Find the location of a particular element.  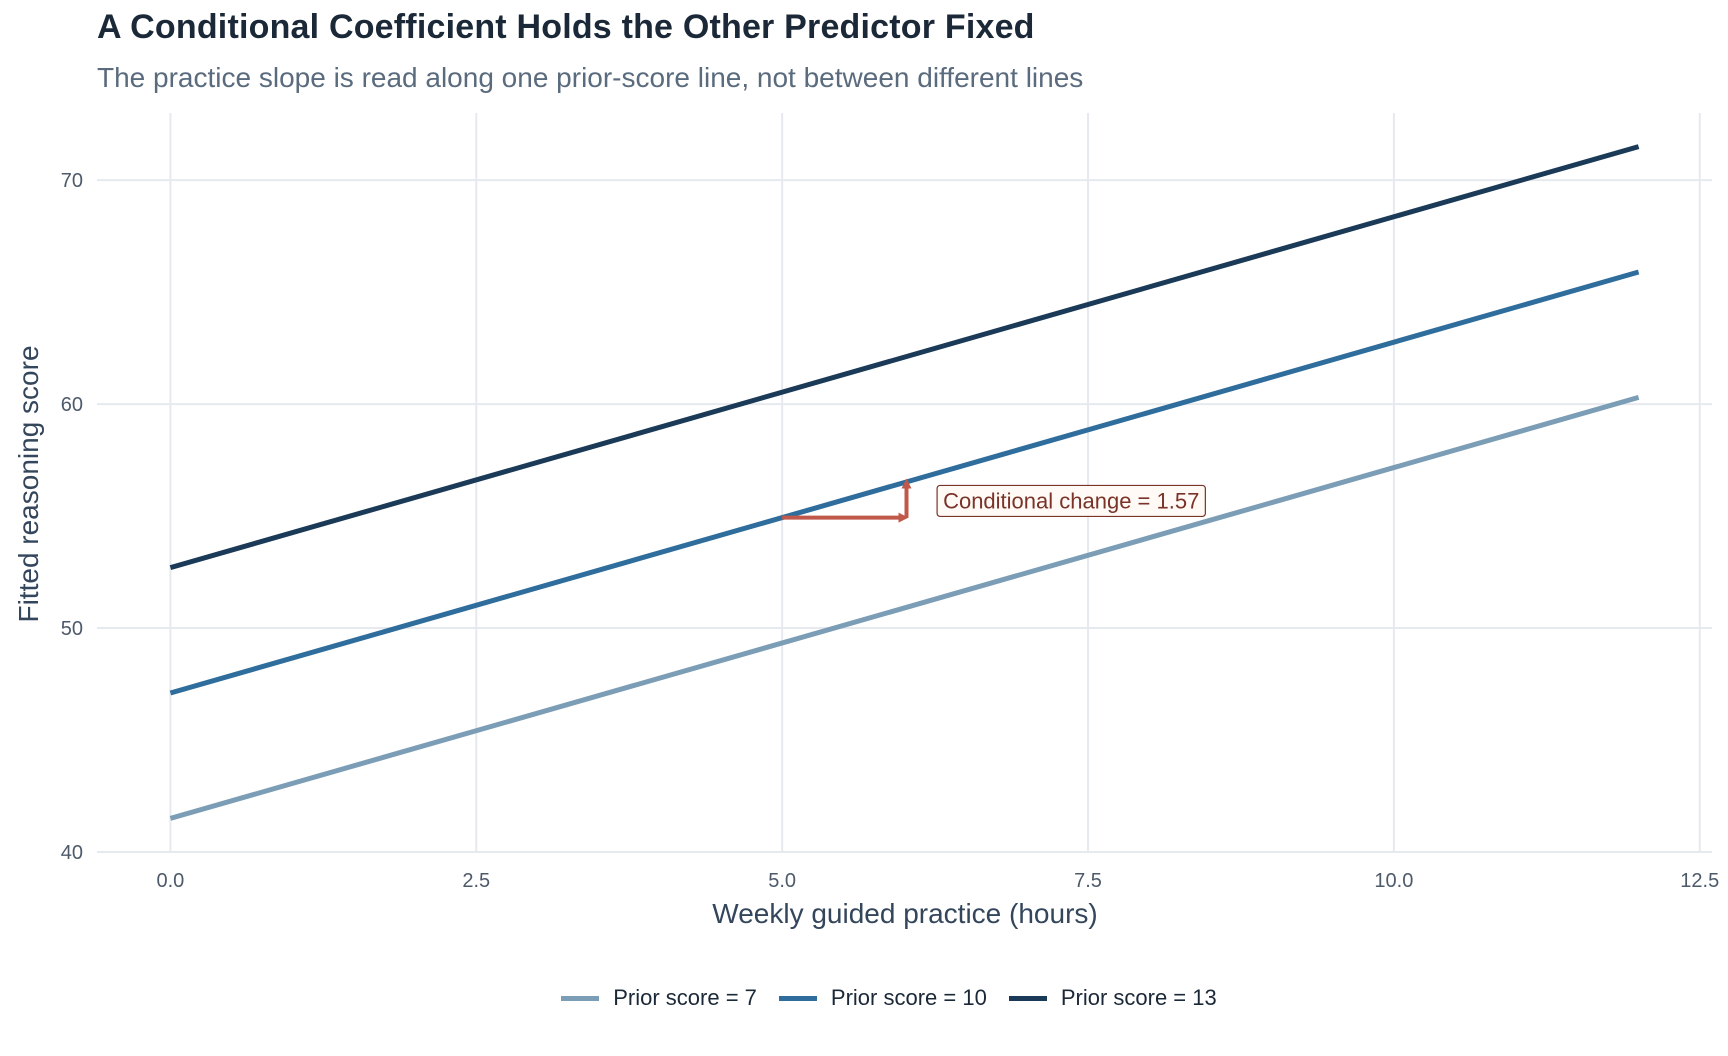

x-tick-label: 0.0 is located at coordinates (171, 881).